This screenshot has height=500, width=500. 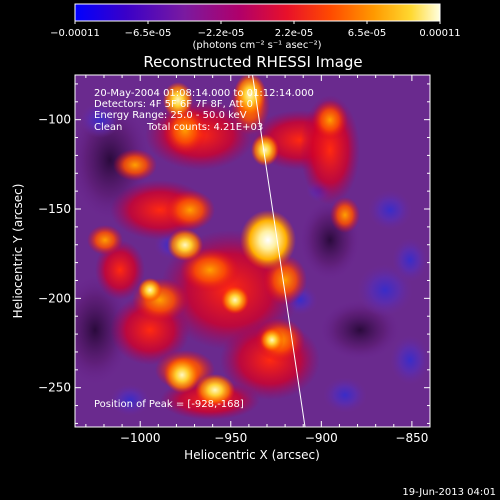 I want to click on colorbar-tick-label: −6.5e-05, so click(x=148, y=33).